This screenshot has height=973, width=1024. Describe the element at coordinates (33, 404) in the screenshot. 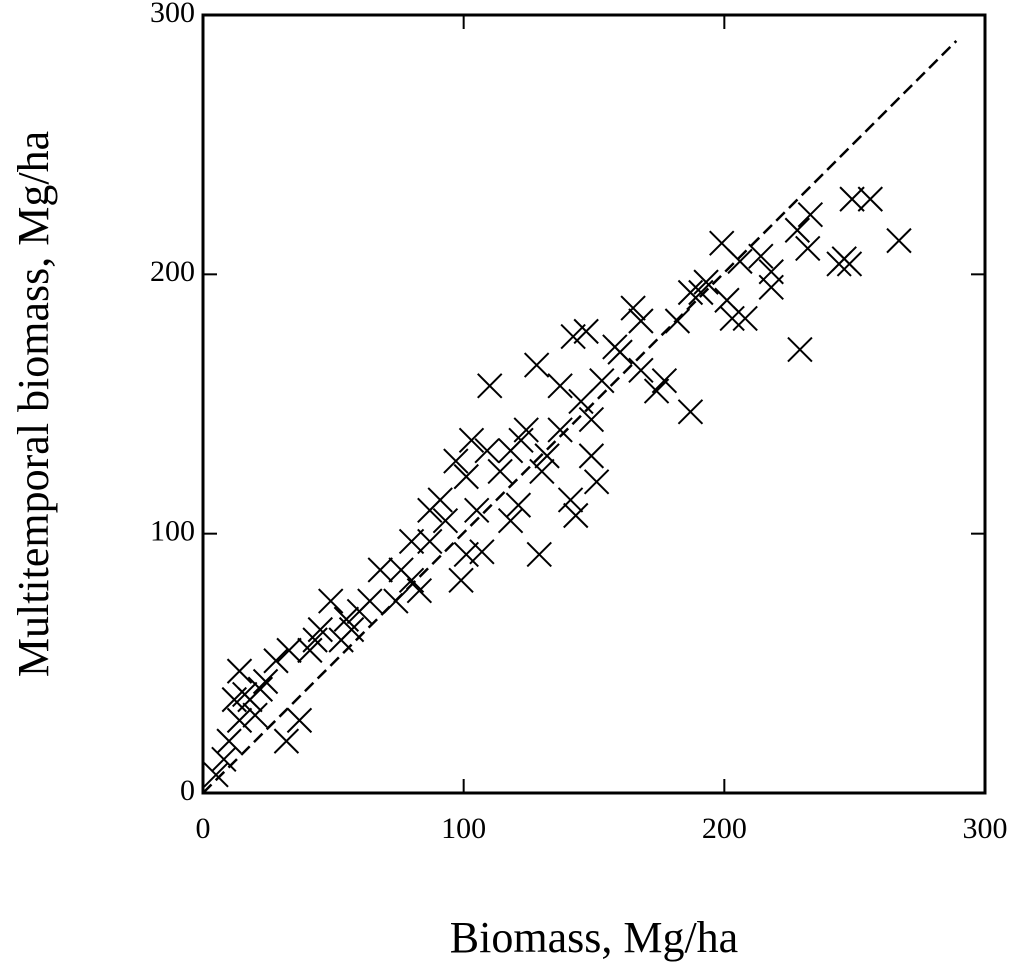

I see `y-axis-label: Multitemporal biomass, Mg/ha` at that location.